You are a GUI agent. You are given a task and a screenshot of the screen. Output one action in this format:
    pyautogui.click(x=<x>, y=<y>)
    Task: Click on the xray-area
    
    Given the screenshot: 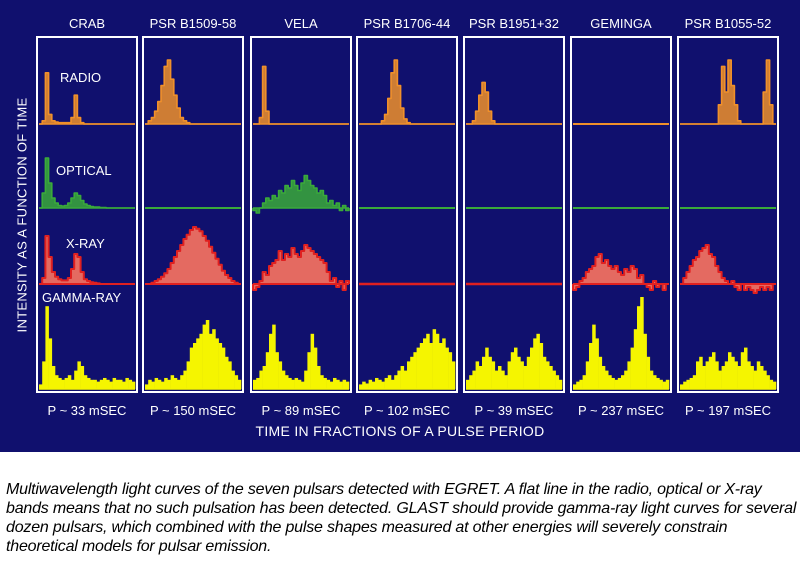 What is the action you would take?
    pyautogui.click(x=728, y=269)
    